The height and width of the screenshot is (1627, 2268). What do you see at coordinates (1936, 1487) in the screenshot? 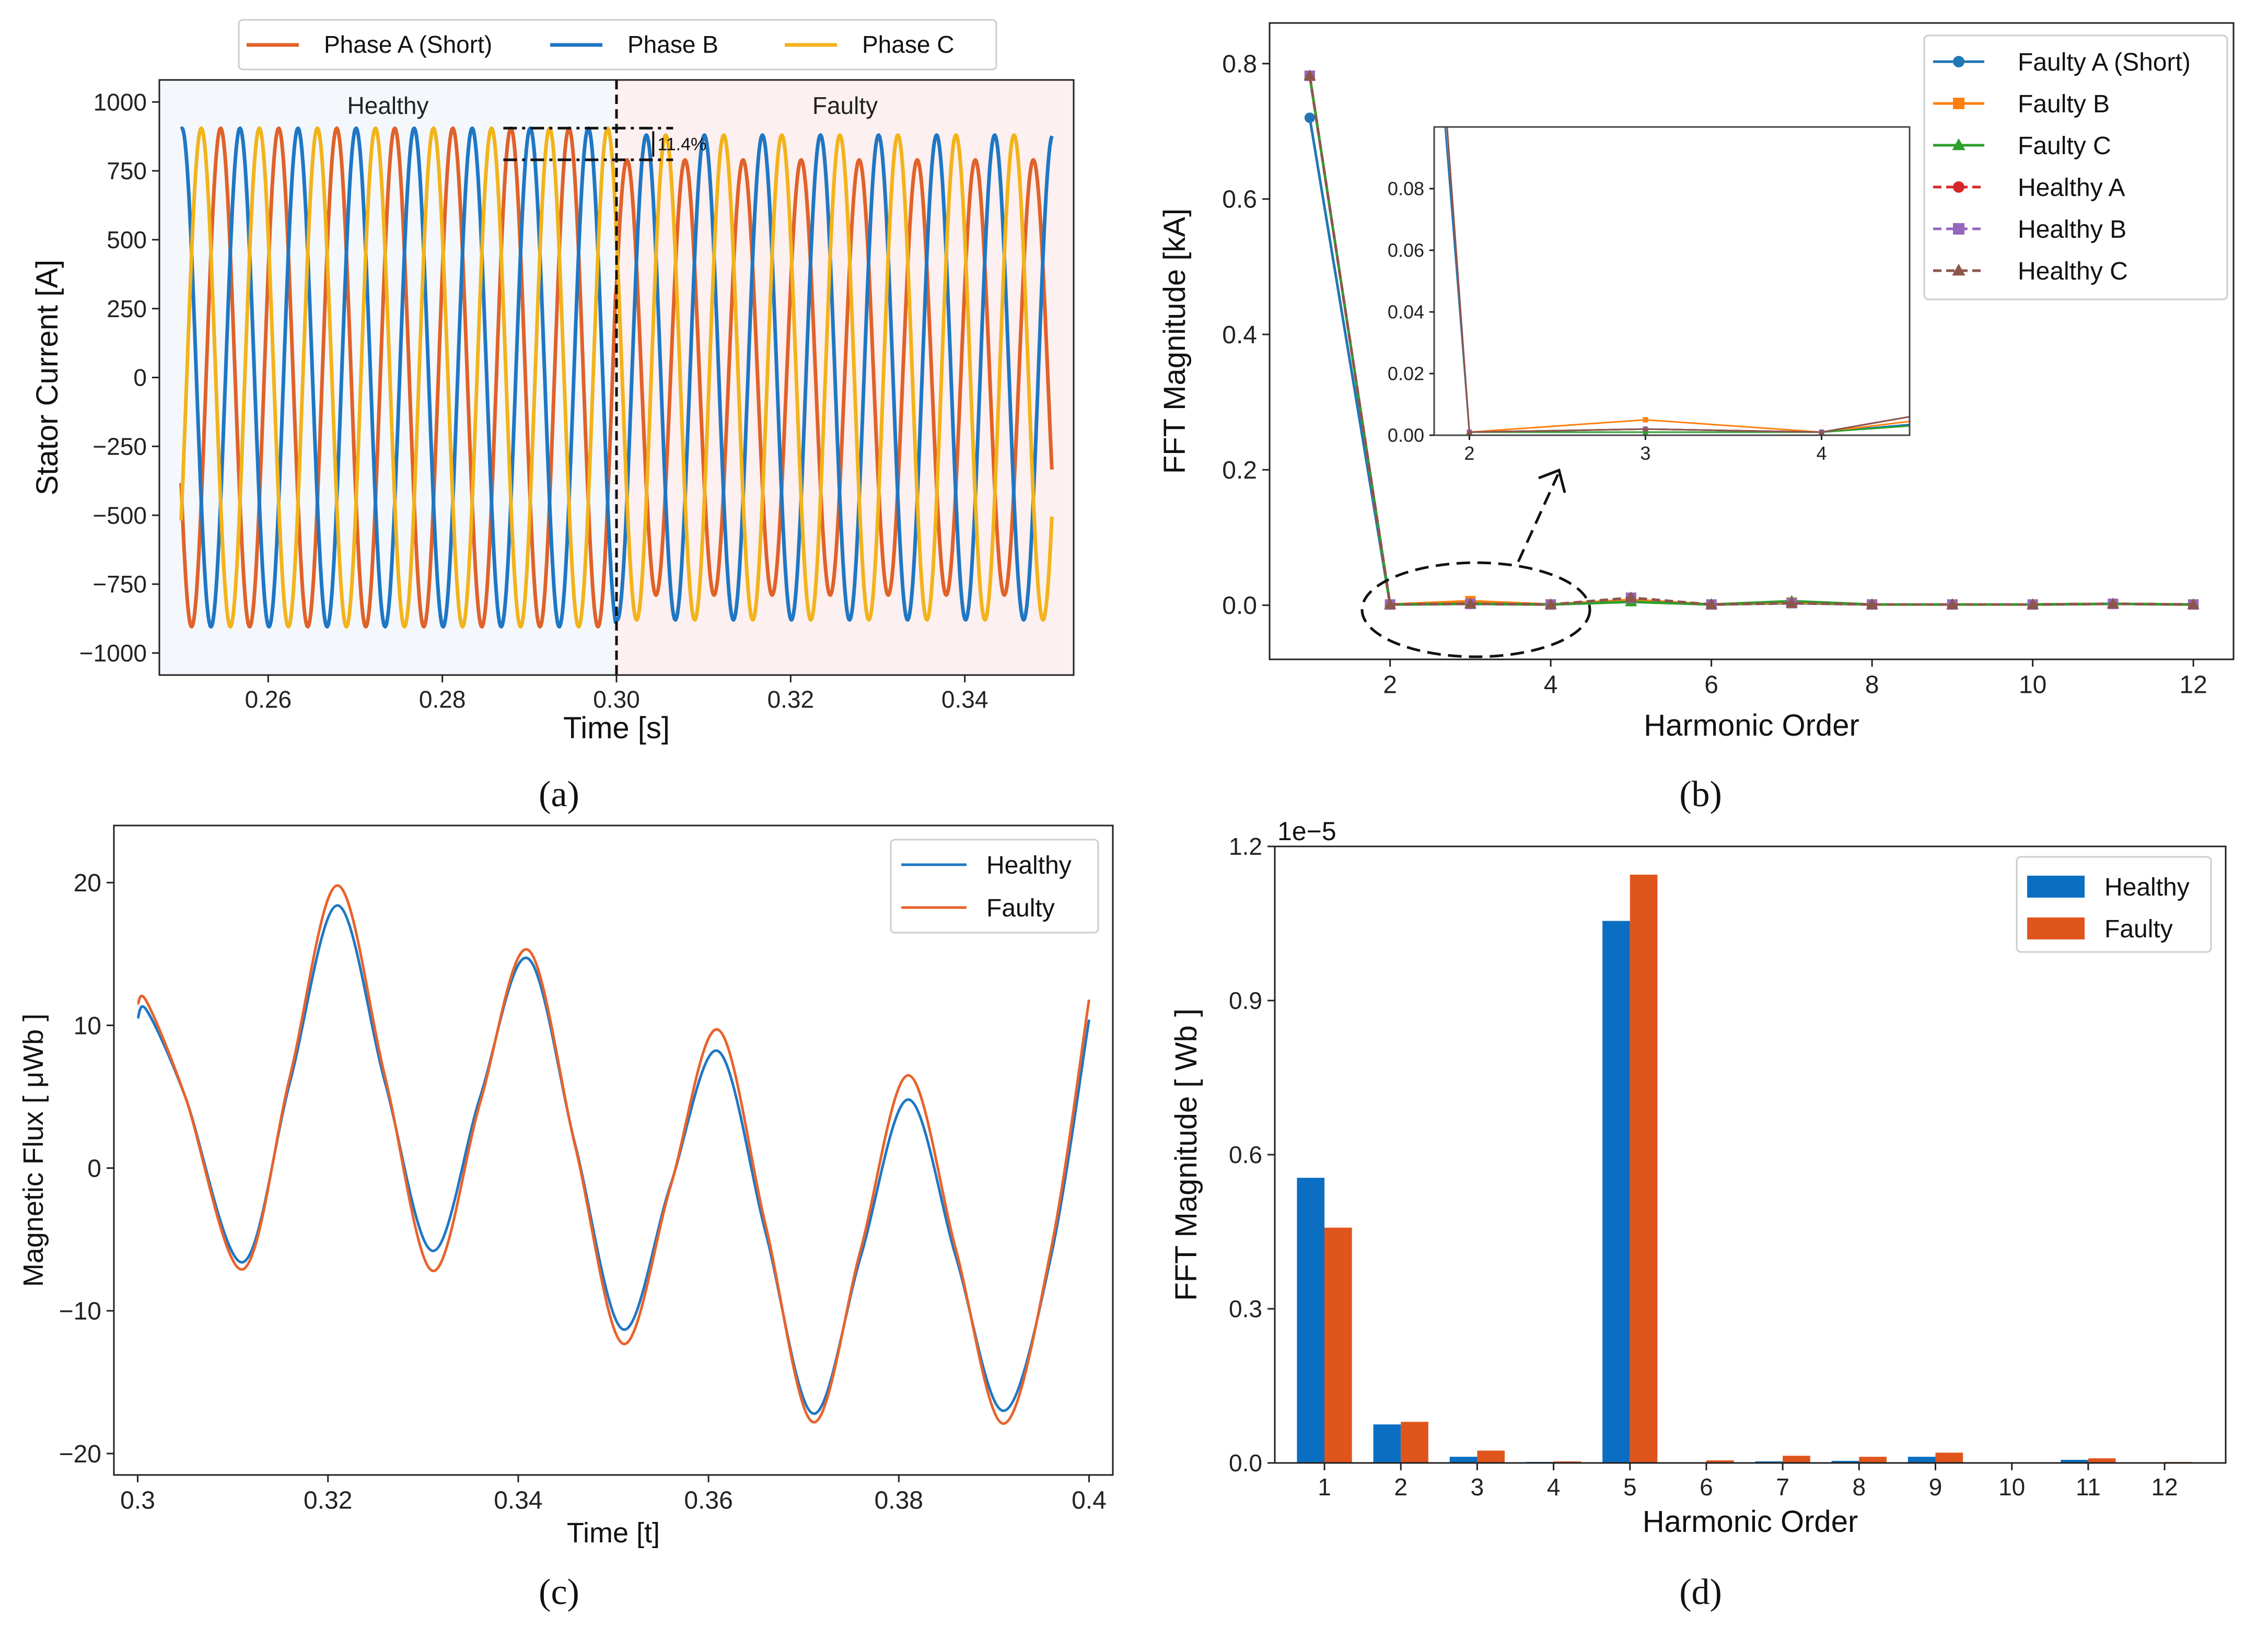
I see `panel-d-x-tick-label: 9` at bounding box center [1936, 1487].